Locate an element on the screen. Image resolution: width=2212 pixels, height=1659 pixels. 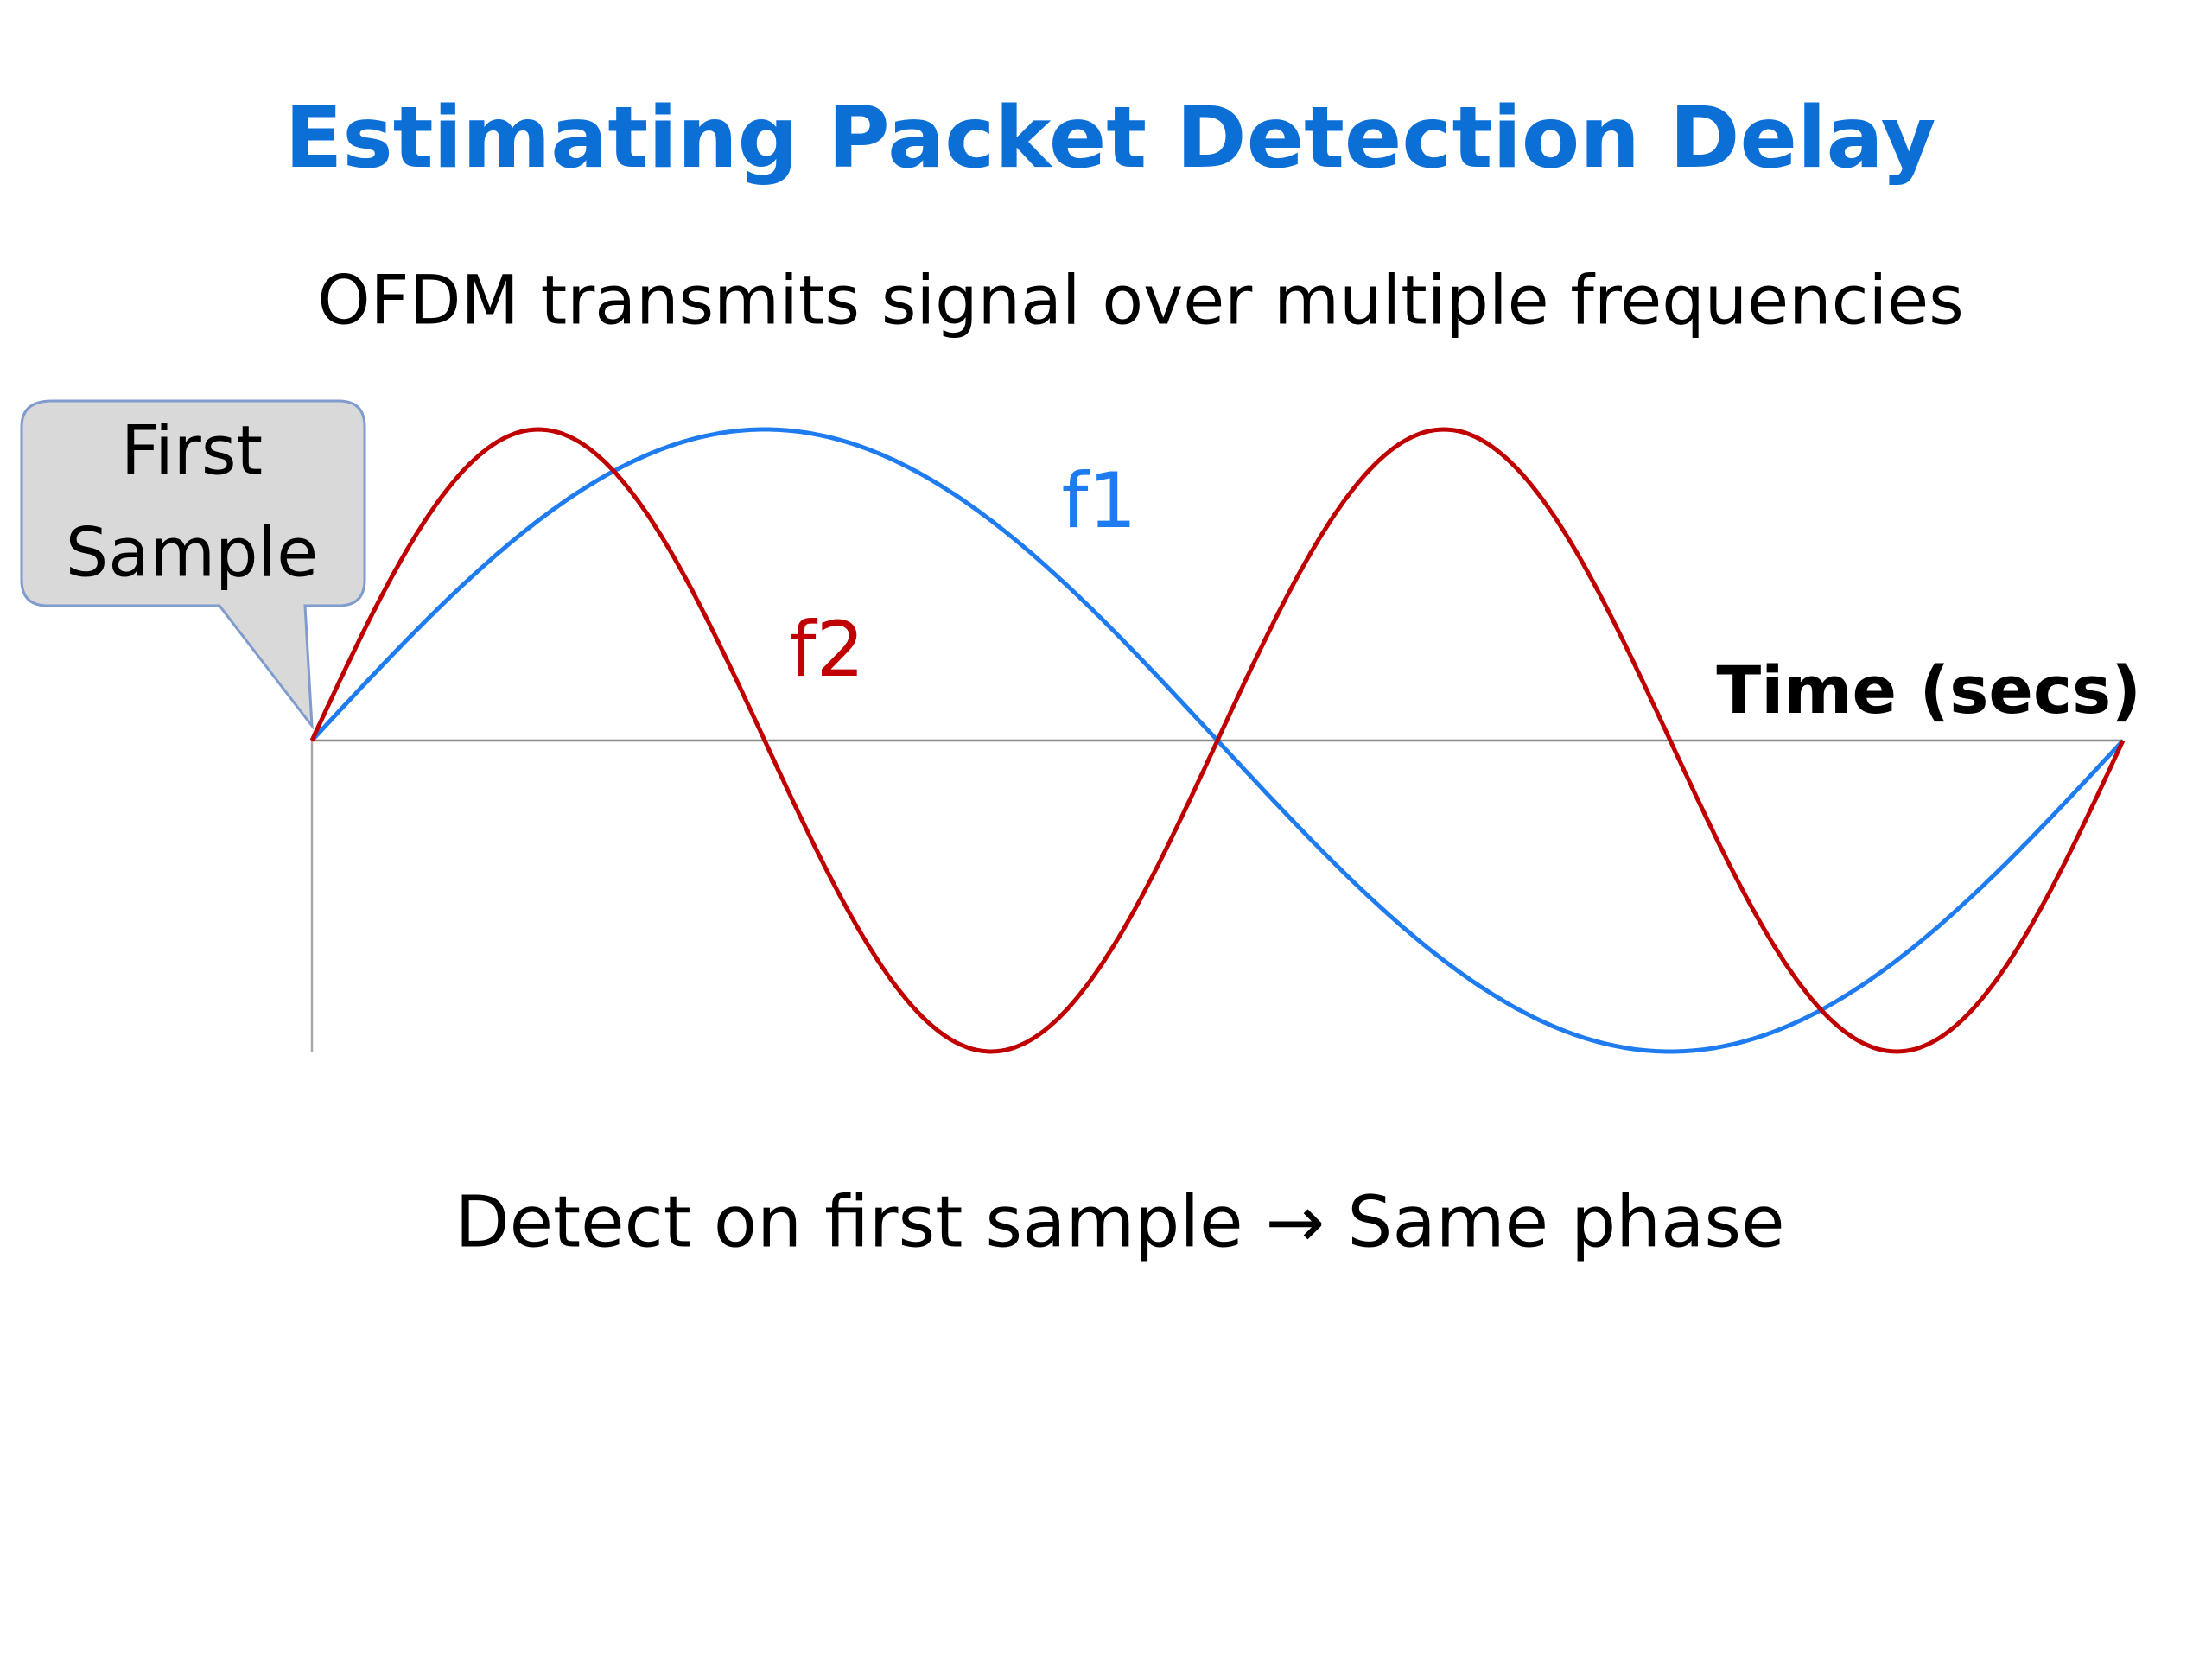
callout-box is located at coordinates (193, 564).